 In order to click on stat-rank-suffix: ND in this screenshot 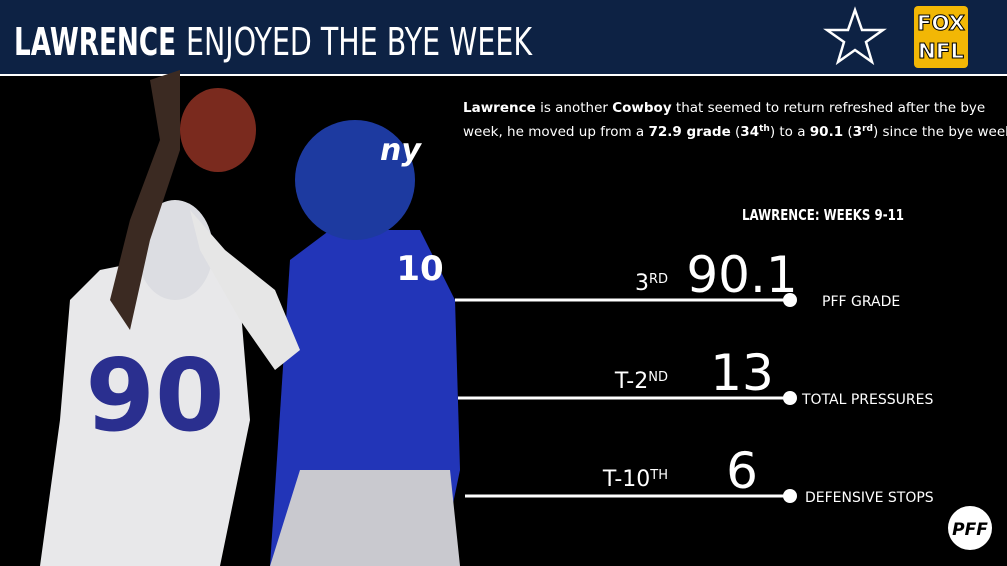, I will do `click(658, 377)`.